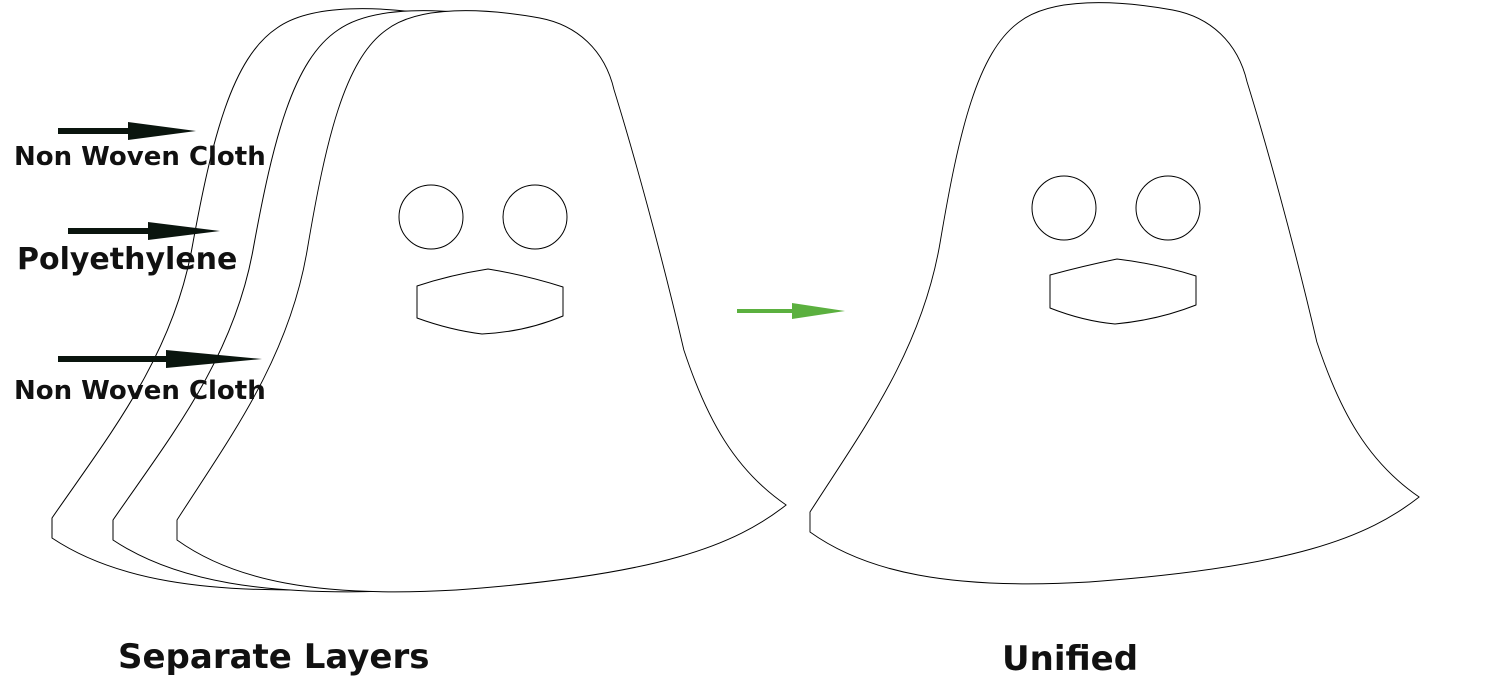 This screenshot has height=700, width=1500. I want to click on caption-separate-layers: Separate Layers, so click(273, 657).